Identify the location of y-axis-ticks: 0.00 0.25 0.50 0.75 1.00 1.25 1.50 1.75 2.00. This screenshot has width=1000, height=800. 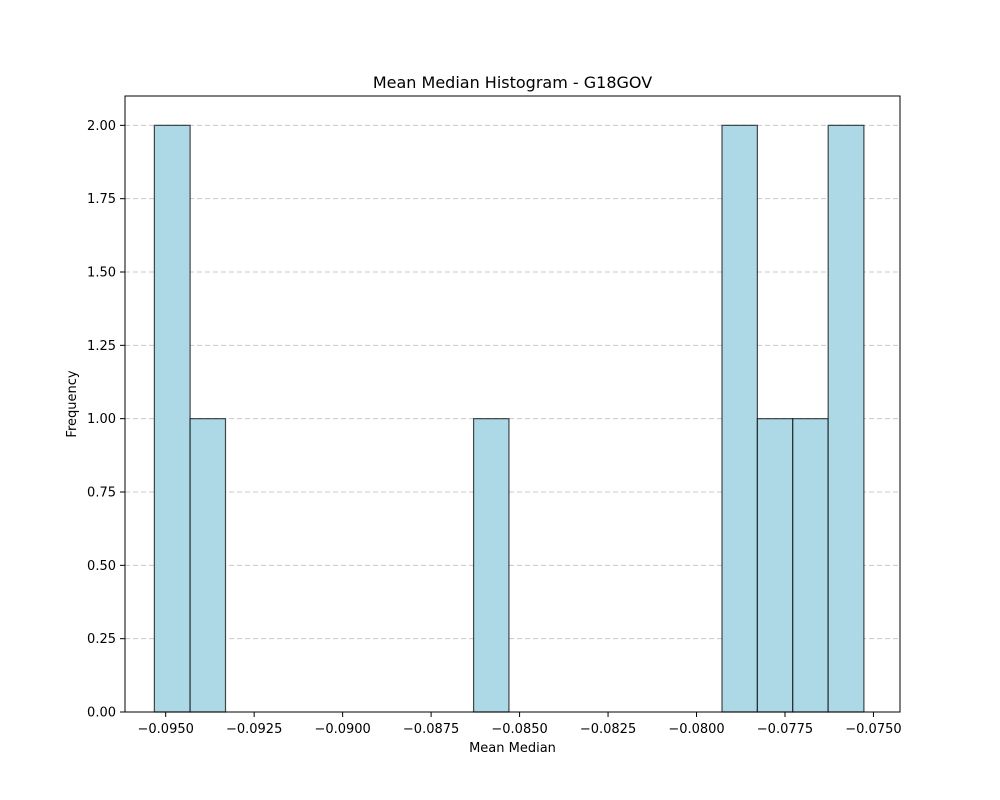
(106, 420).